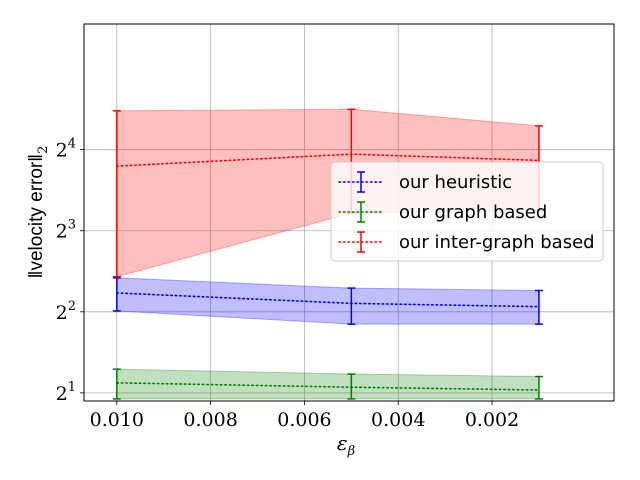 Image resolution: width=640 pixels, height=480 pixels. I want to click on x-tick-label: 0.006, so click(304, 420).